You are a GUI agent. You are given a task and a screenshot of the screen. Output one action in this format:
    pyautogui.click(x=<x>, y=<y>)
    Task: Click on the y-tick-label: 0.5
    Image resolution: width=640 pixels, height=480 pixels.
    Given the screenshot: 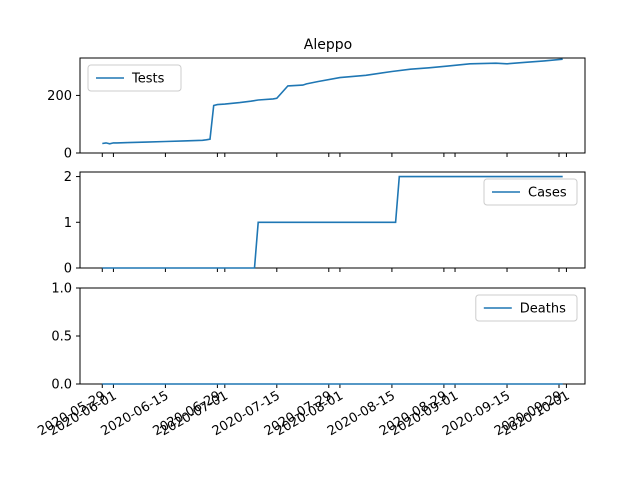 What is the action you would take?
    pyautogui.click(x=61, y=337)
    